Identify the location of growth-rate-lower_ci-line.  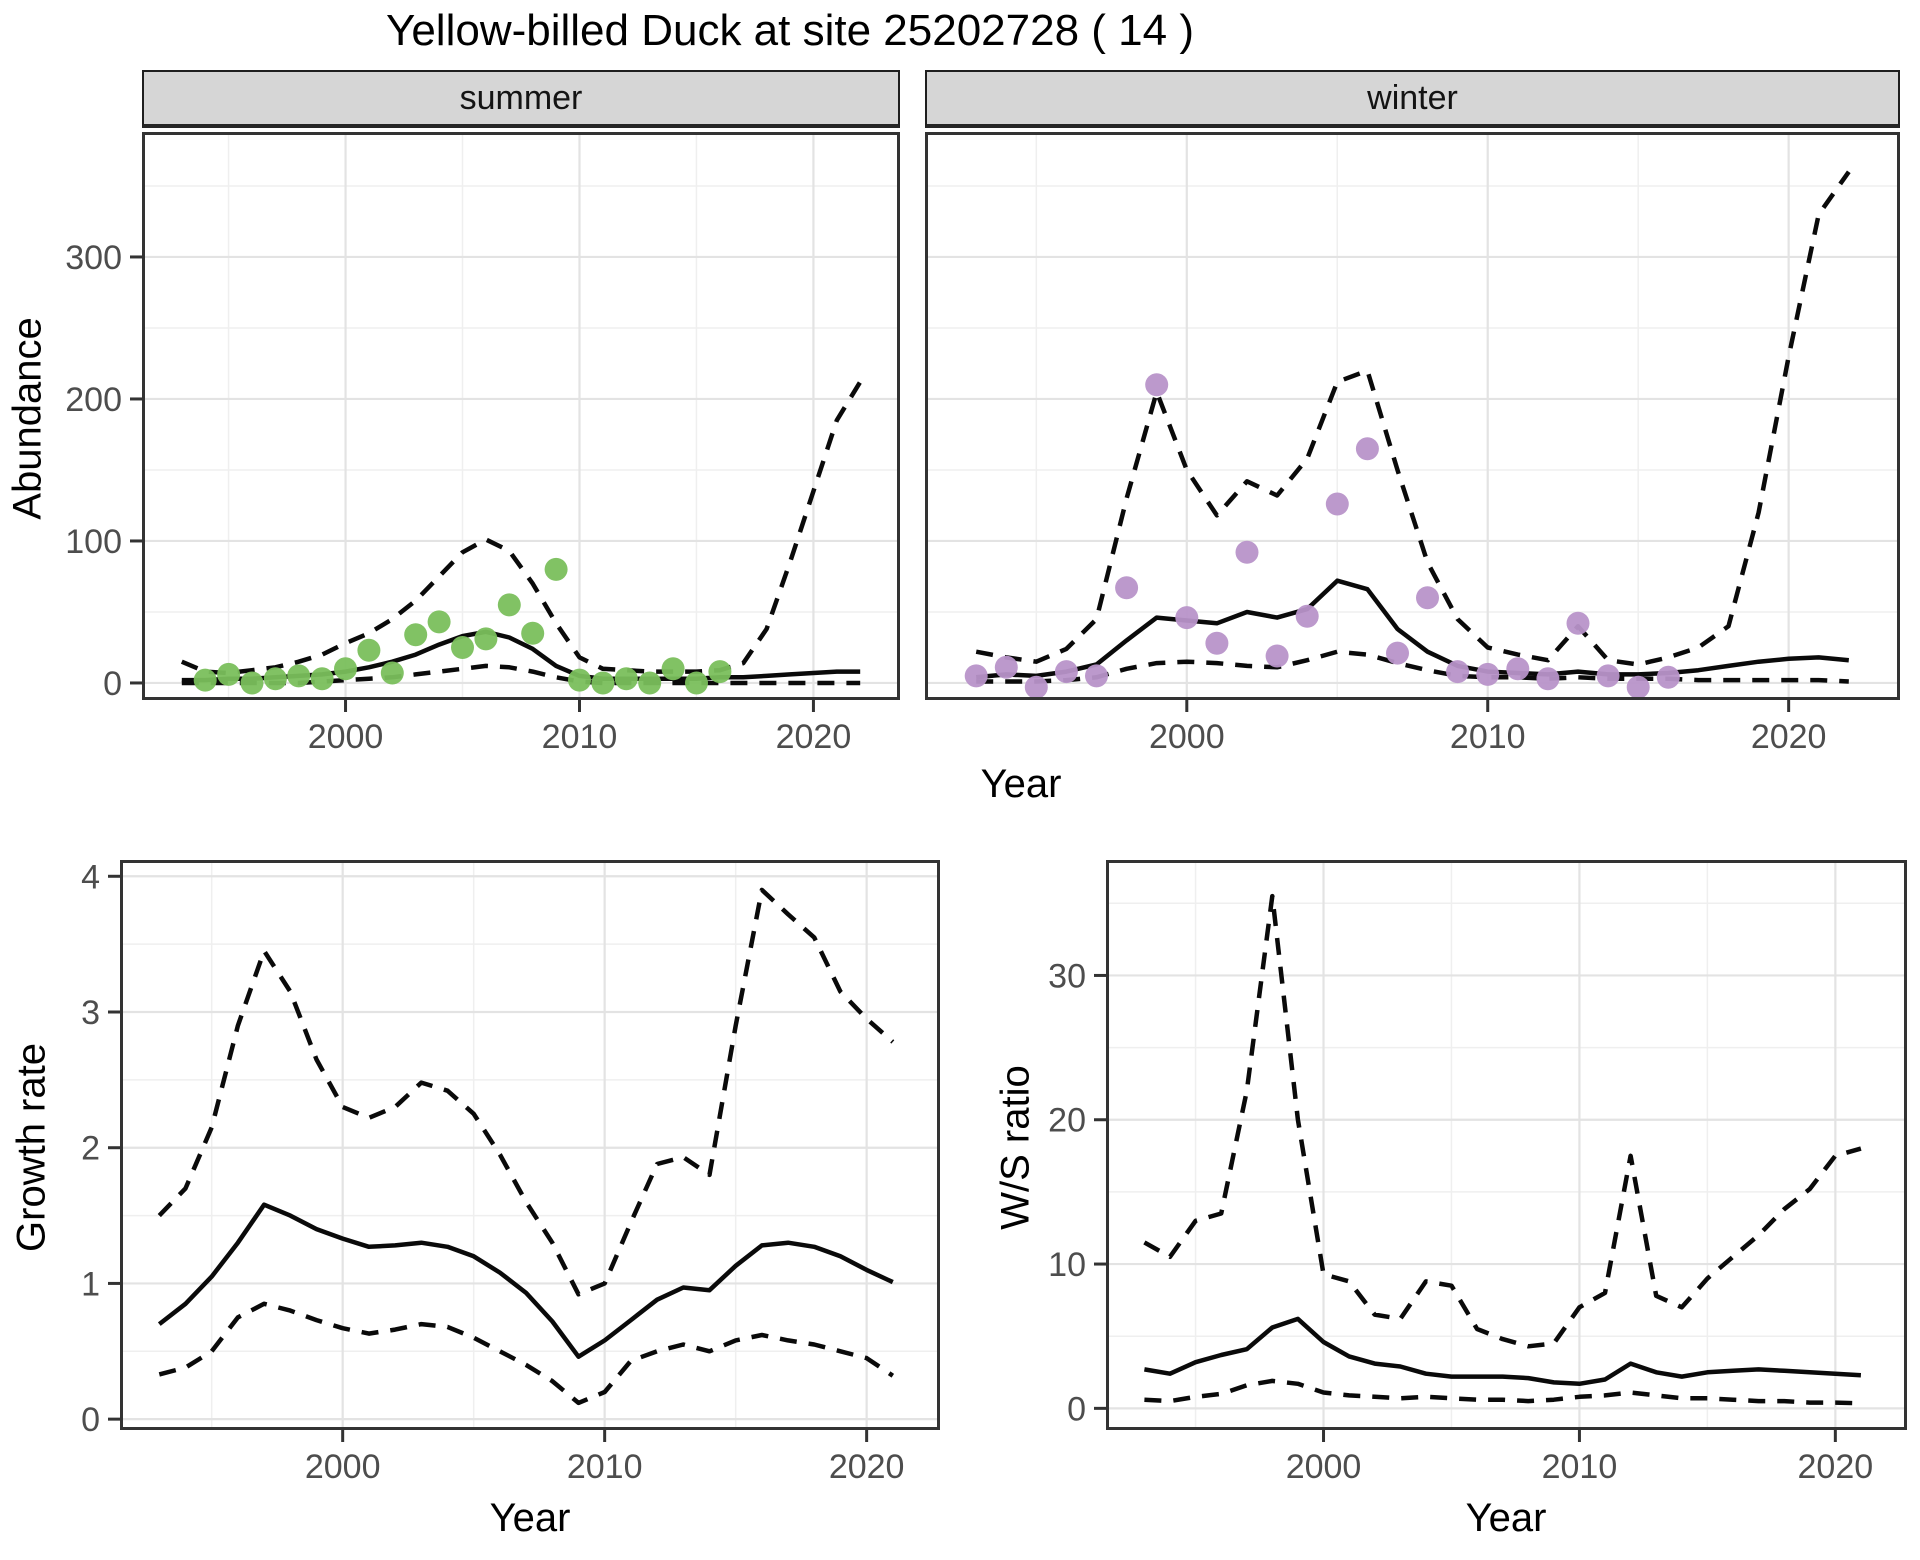
(526, 1353).